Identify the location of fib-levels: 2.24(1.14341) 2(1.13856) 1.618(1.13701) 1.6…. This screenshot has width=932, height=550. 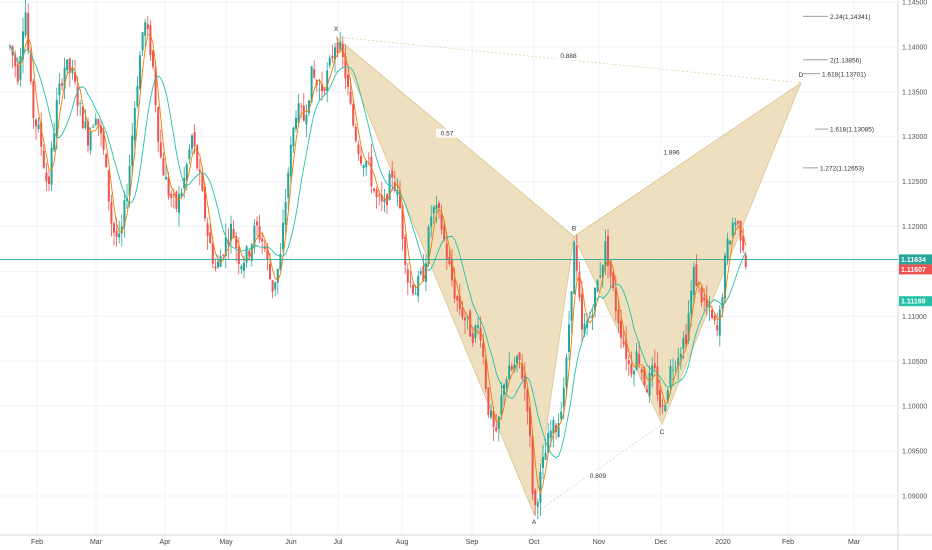
(838, 93).